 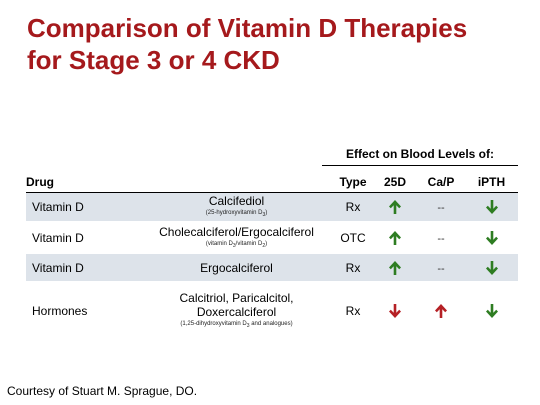 I want to click on drug-subtitle: (vitamin D3/vitamin D2), so click(x=236, y=245).